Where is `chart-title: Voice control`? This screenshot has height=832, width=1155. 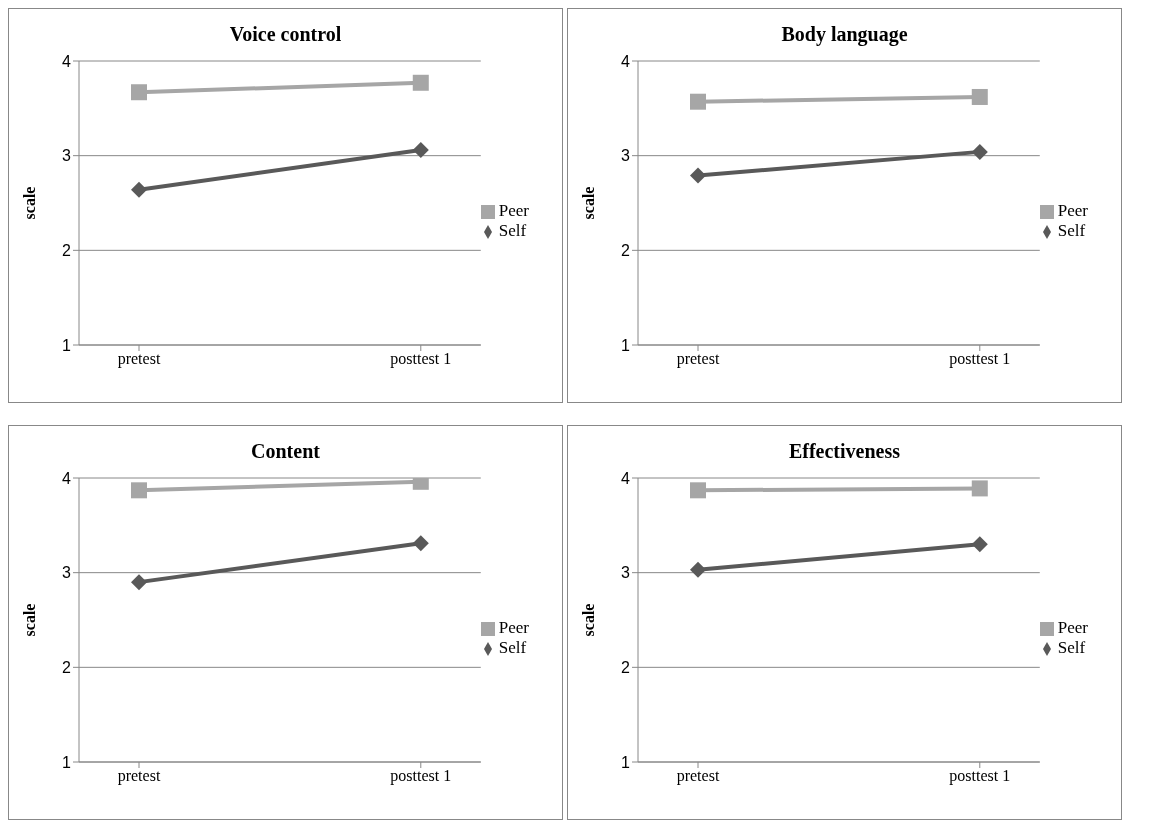
chart-title: Voice control is located at coordinates (285, 35).